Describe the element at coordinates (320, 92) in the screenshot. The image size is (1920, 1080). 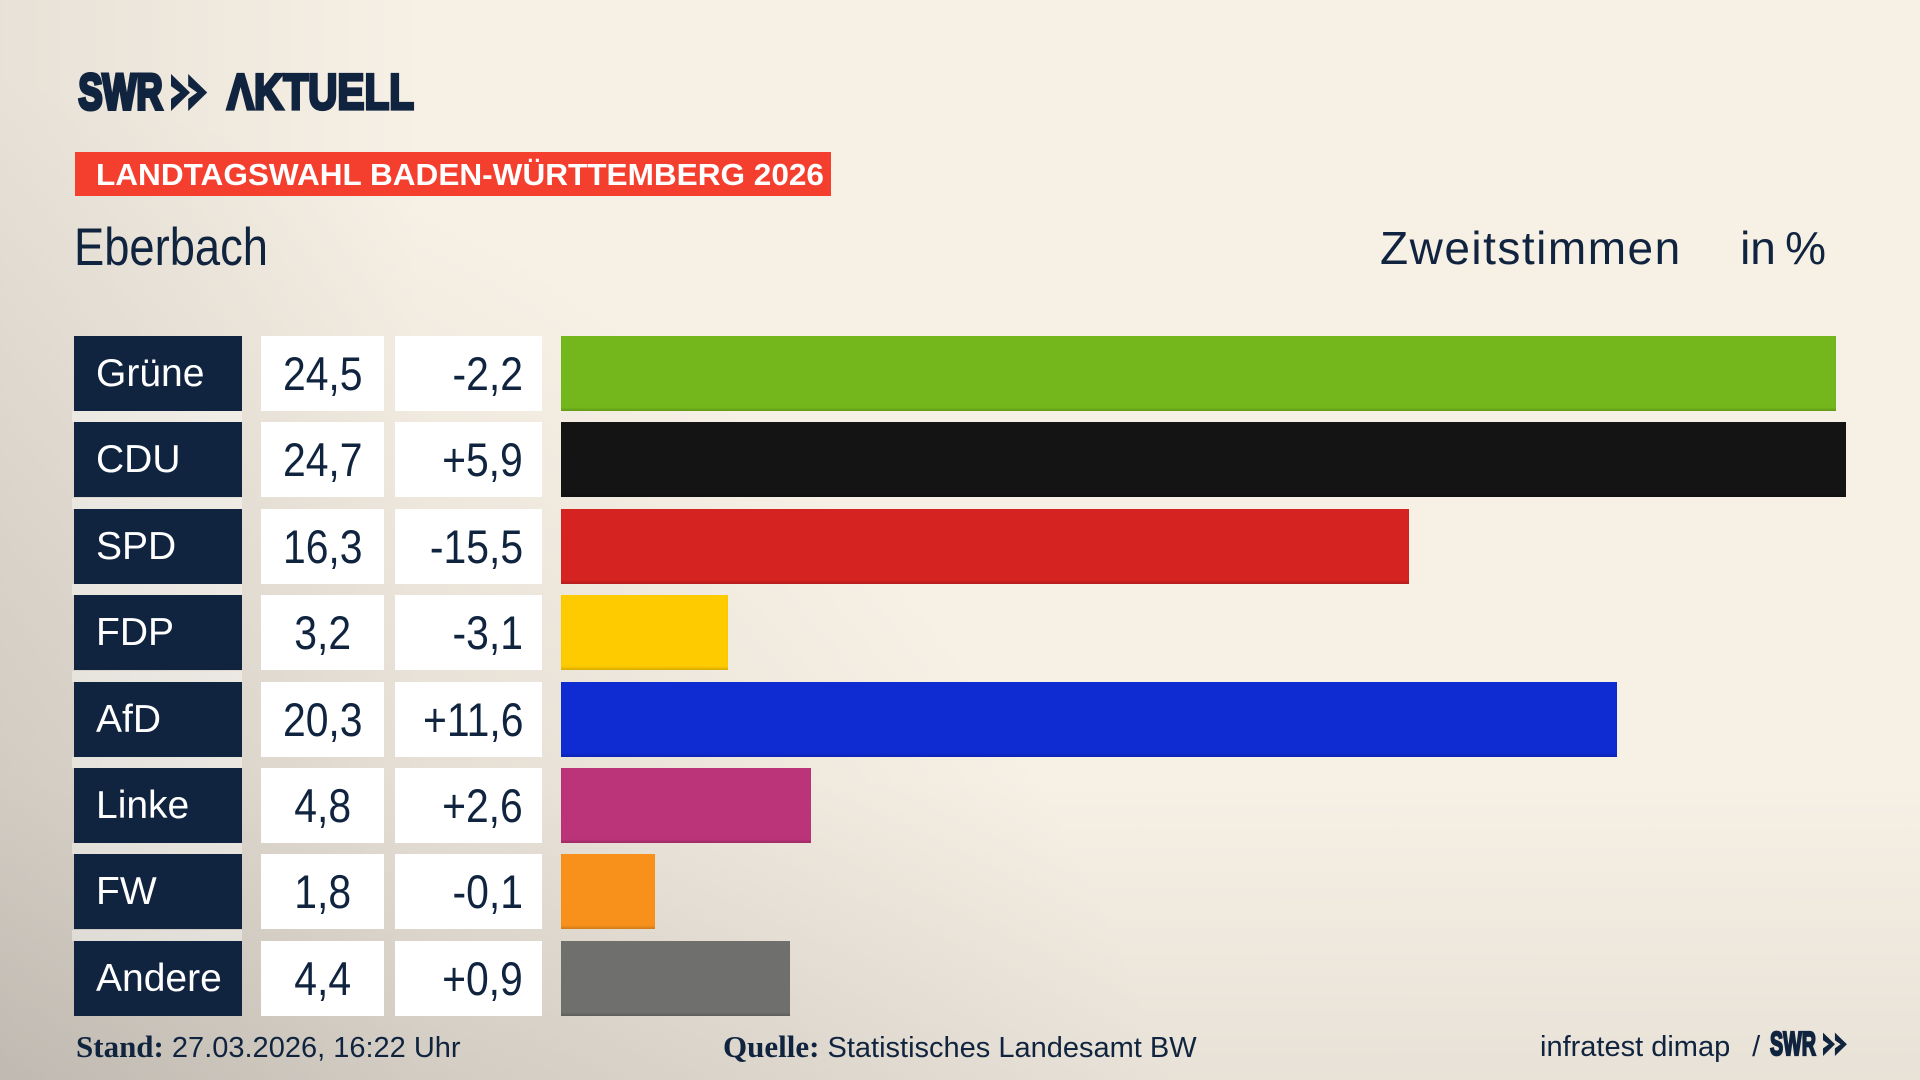
I see `svg-text: ΛKTUELL` at that location.